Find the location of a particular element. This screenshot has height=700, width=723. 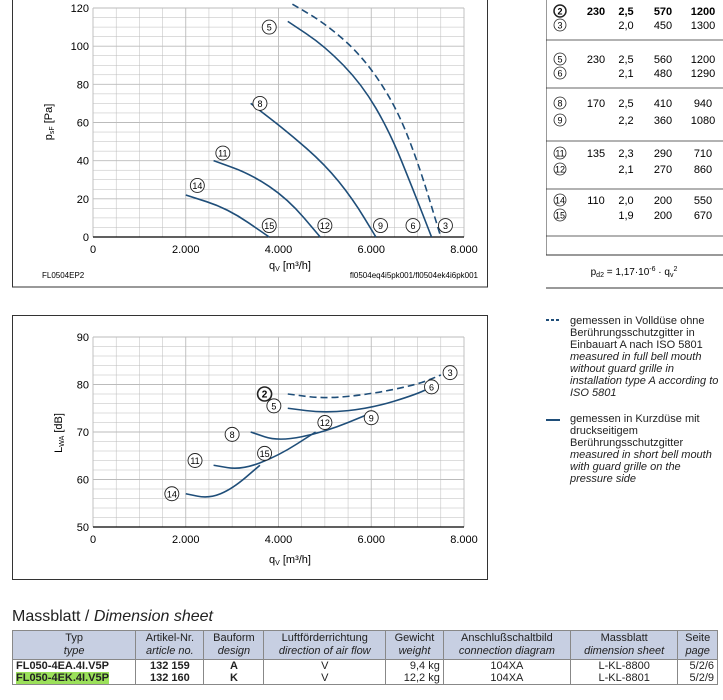

column-header: Massblatt dimension sheet is located at coordinates (624, 645).